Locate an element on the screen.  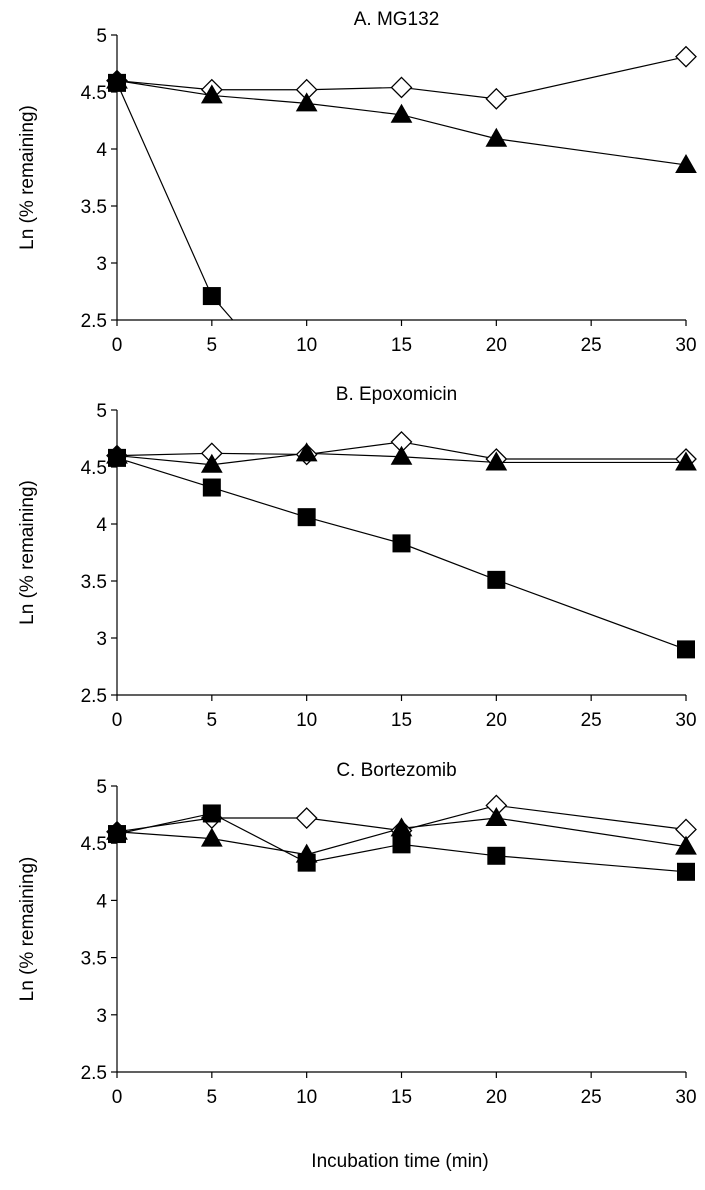
panel-title: B. Epoxomicin is located at coordinates (396, 394).